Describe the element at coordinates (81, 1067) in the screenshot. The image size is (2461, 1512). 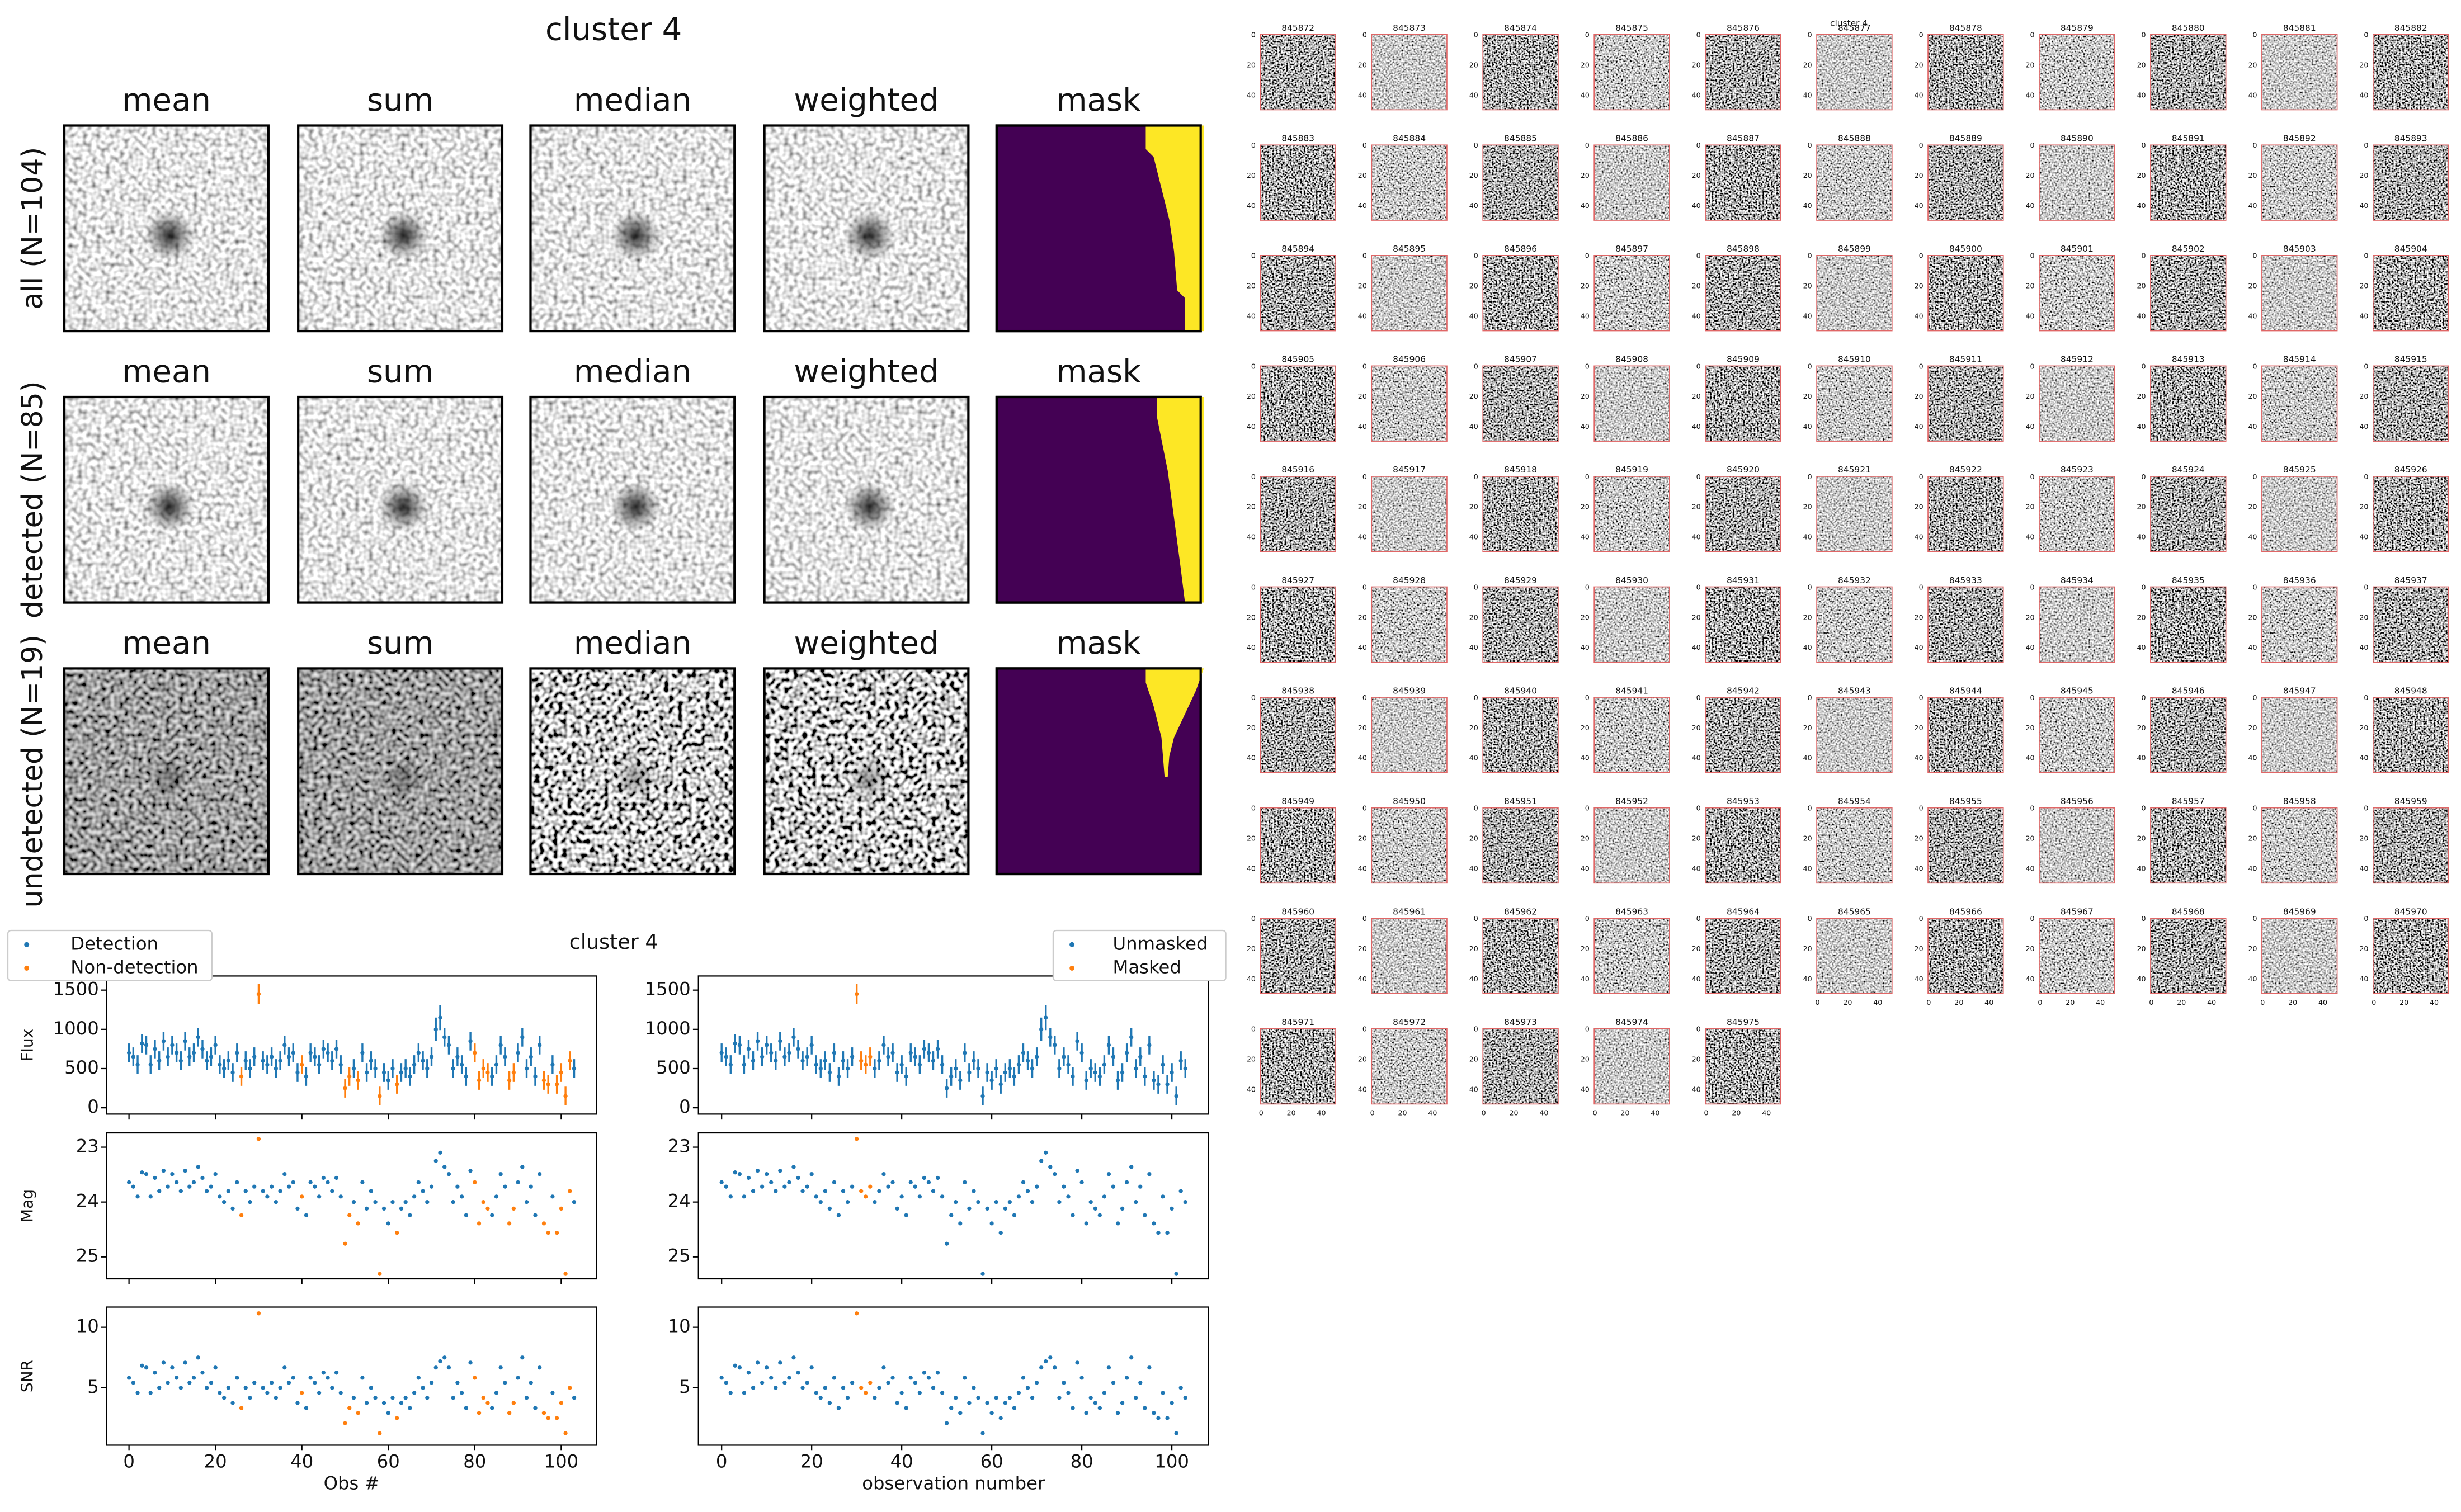
I see `y-tick-label: 500` at that location.